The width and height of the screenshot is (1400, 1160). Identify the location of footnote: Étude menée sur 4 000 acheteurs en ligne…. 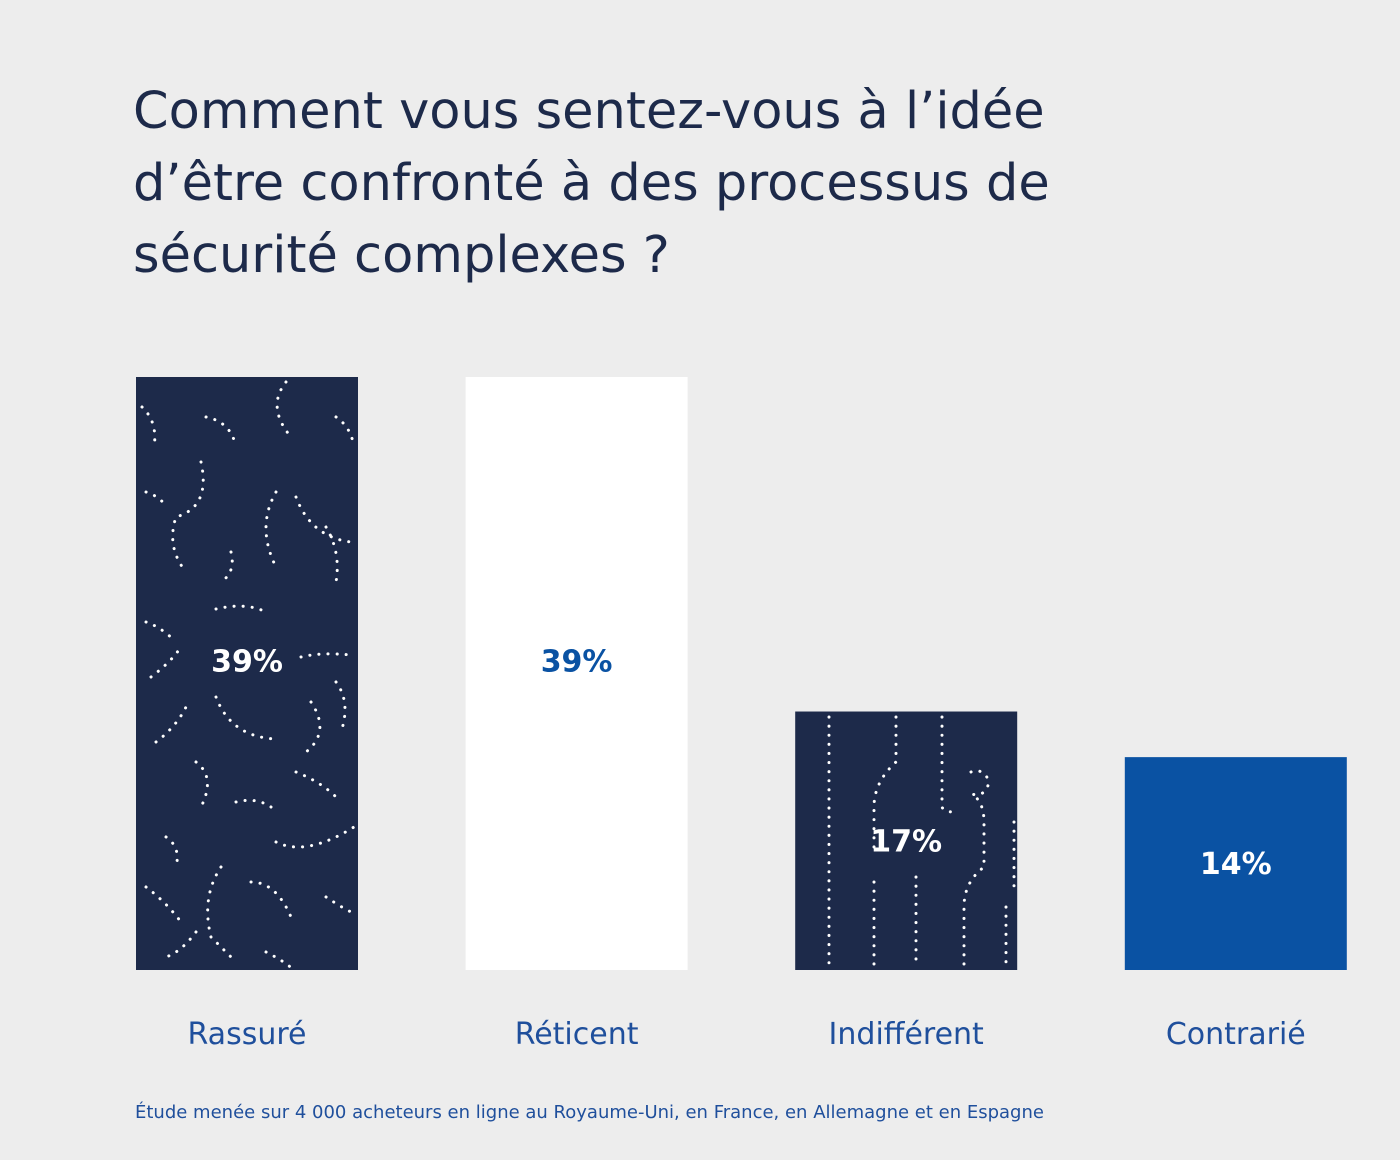
(589, 1112).